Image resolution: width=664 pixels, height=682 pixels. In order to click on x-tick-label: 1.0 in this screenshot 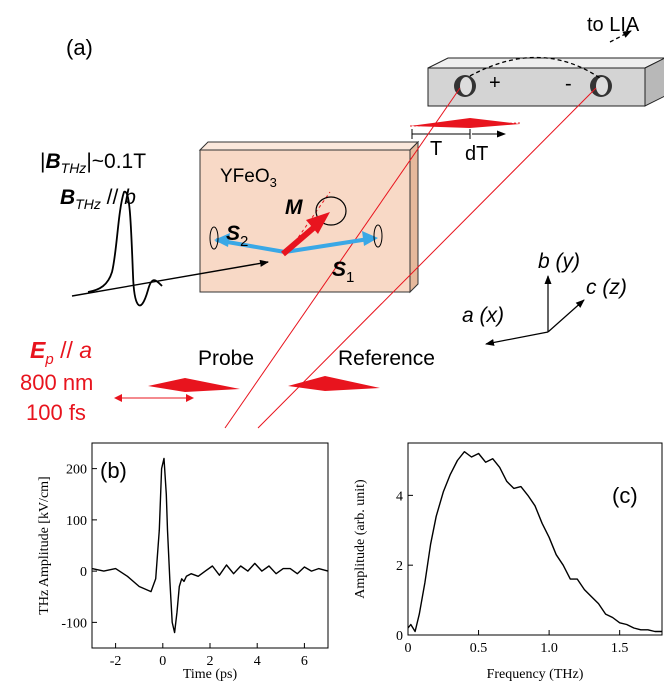, I will do `click(549, 648)`.